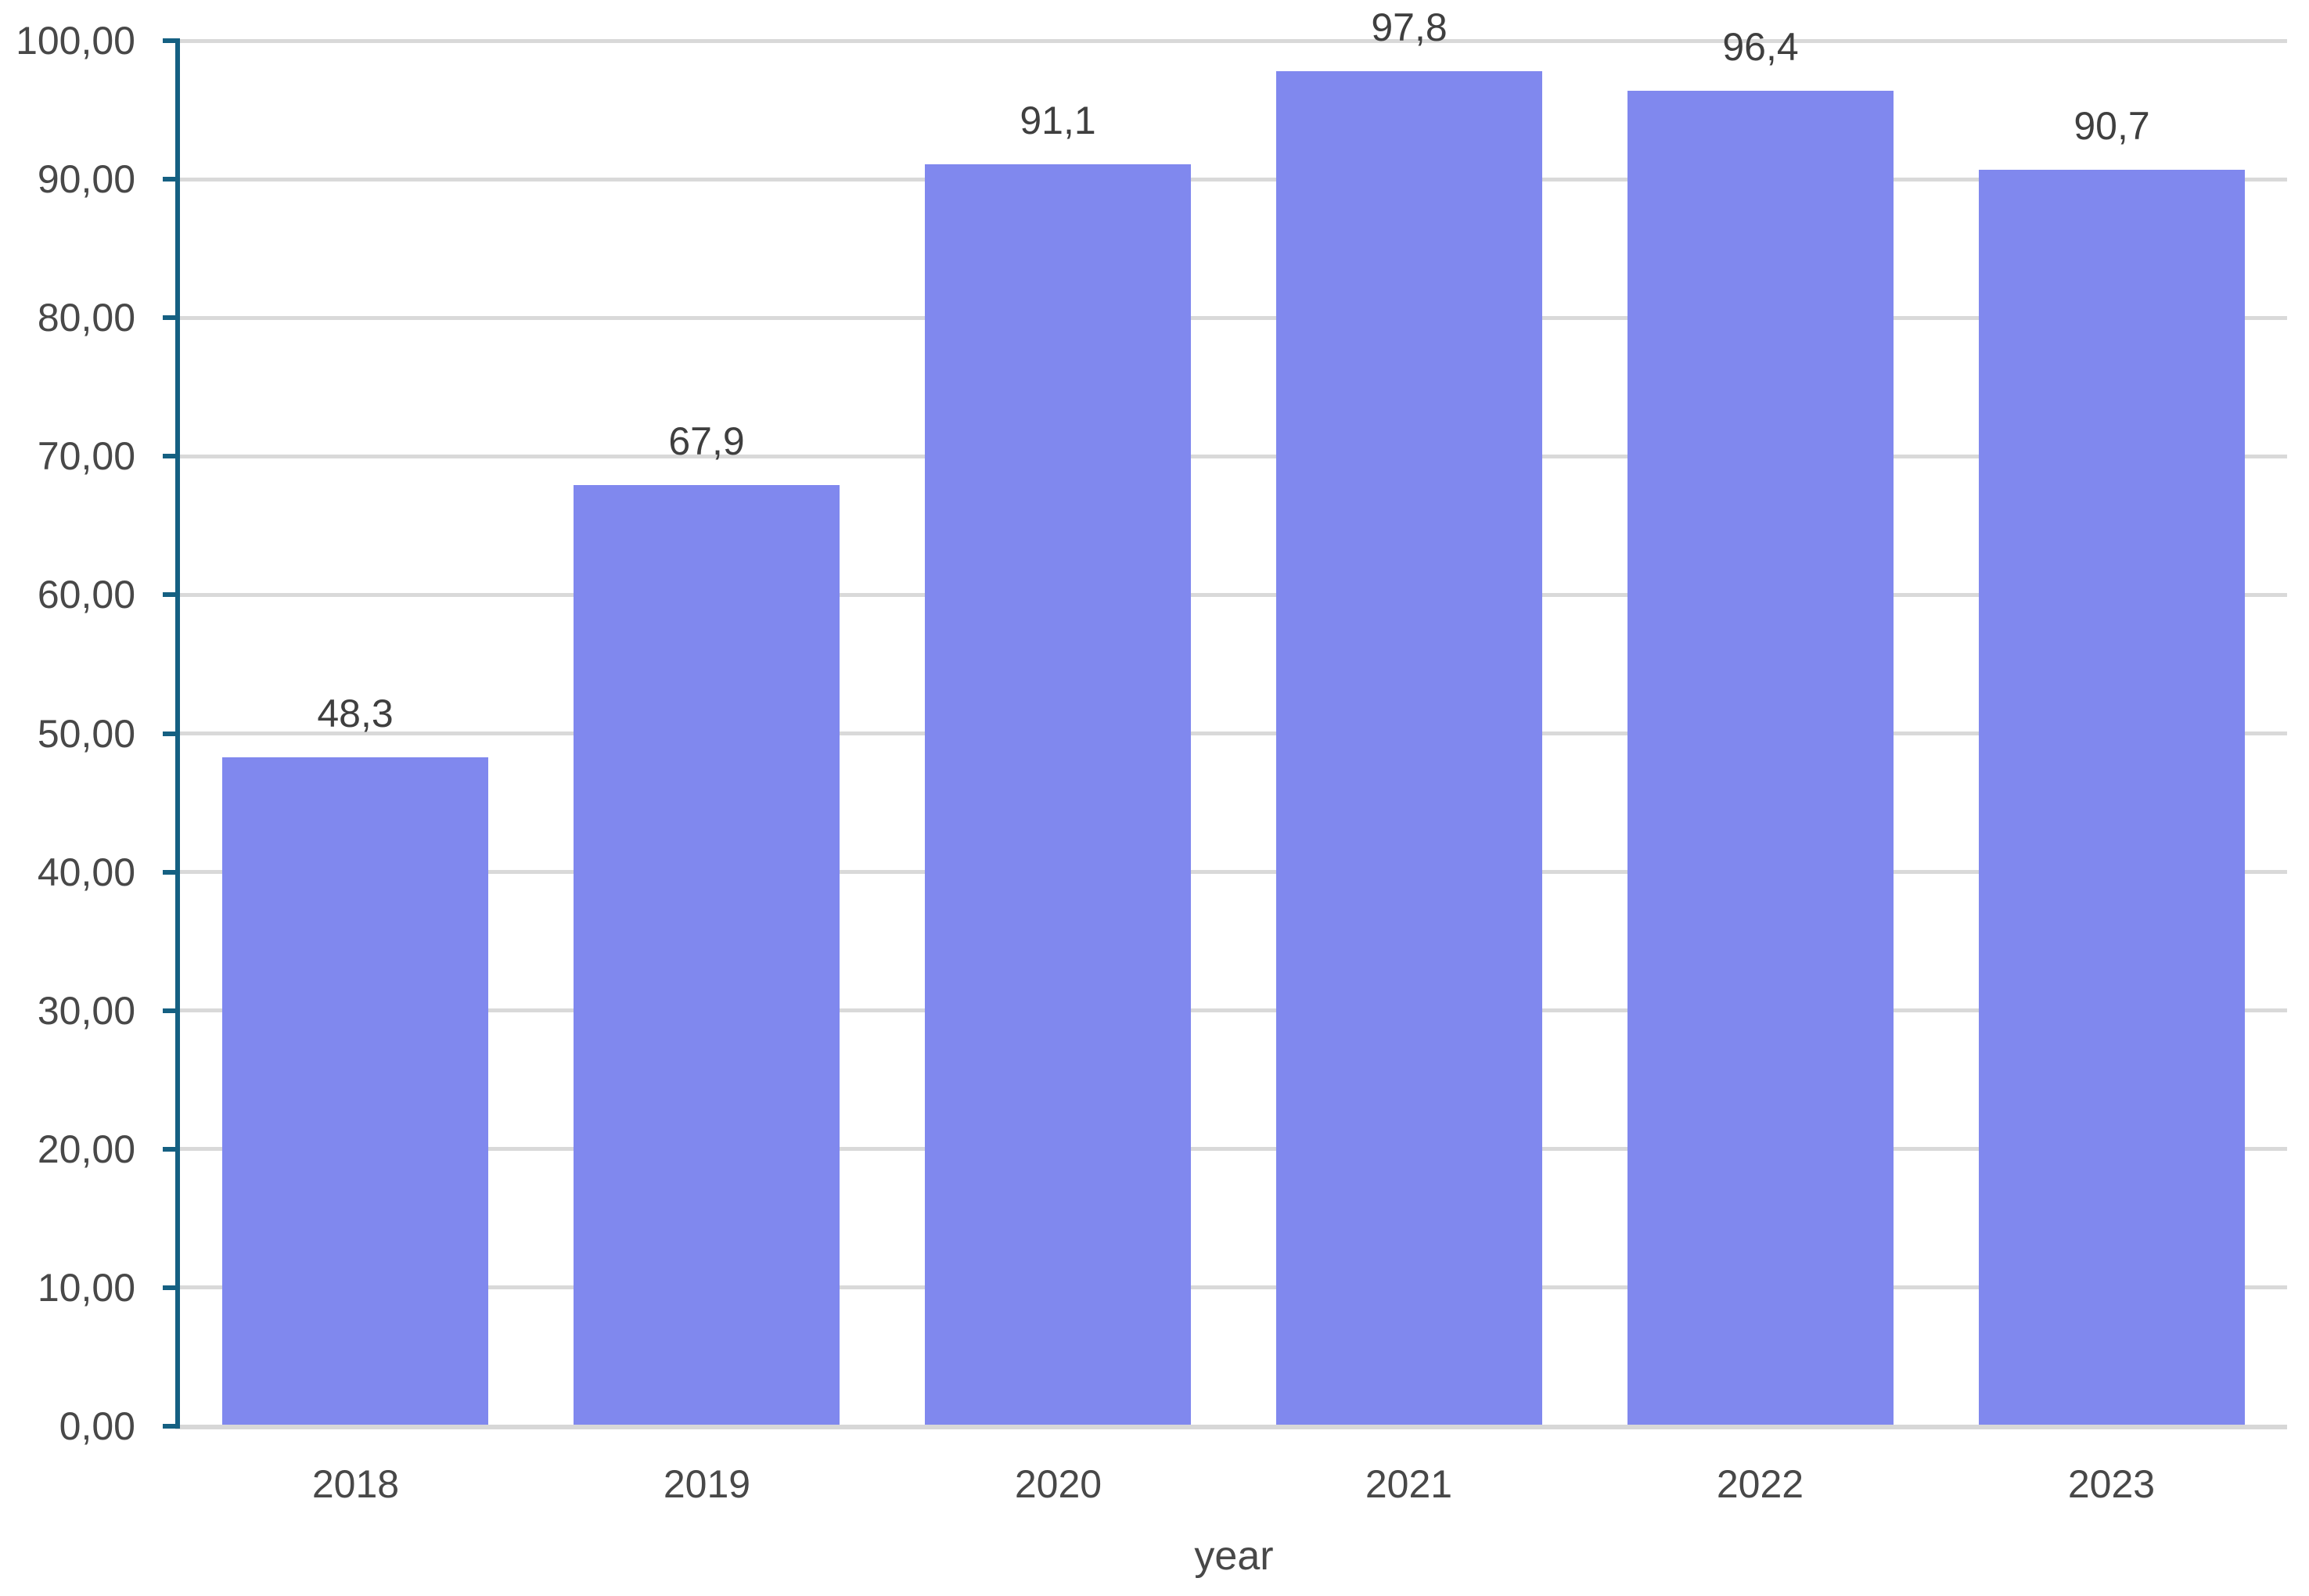 The height and width of the screenshot is (1596, 2309). I want to click on y-tick-label-50: 50,00, so click(86, 734).